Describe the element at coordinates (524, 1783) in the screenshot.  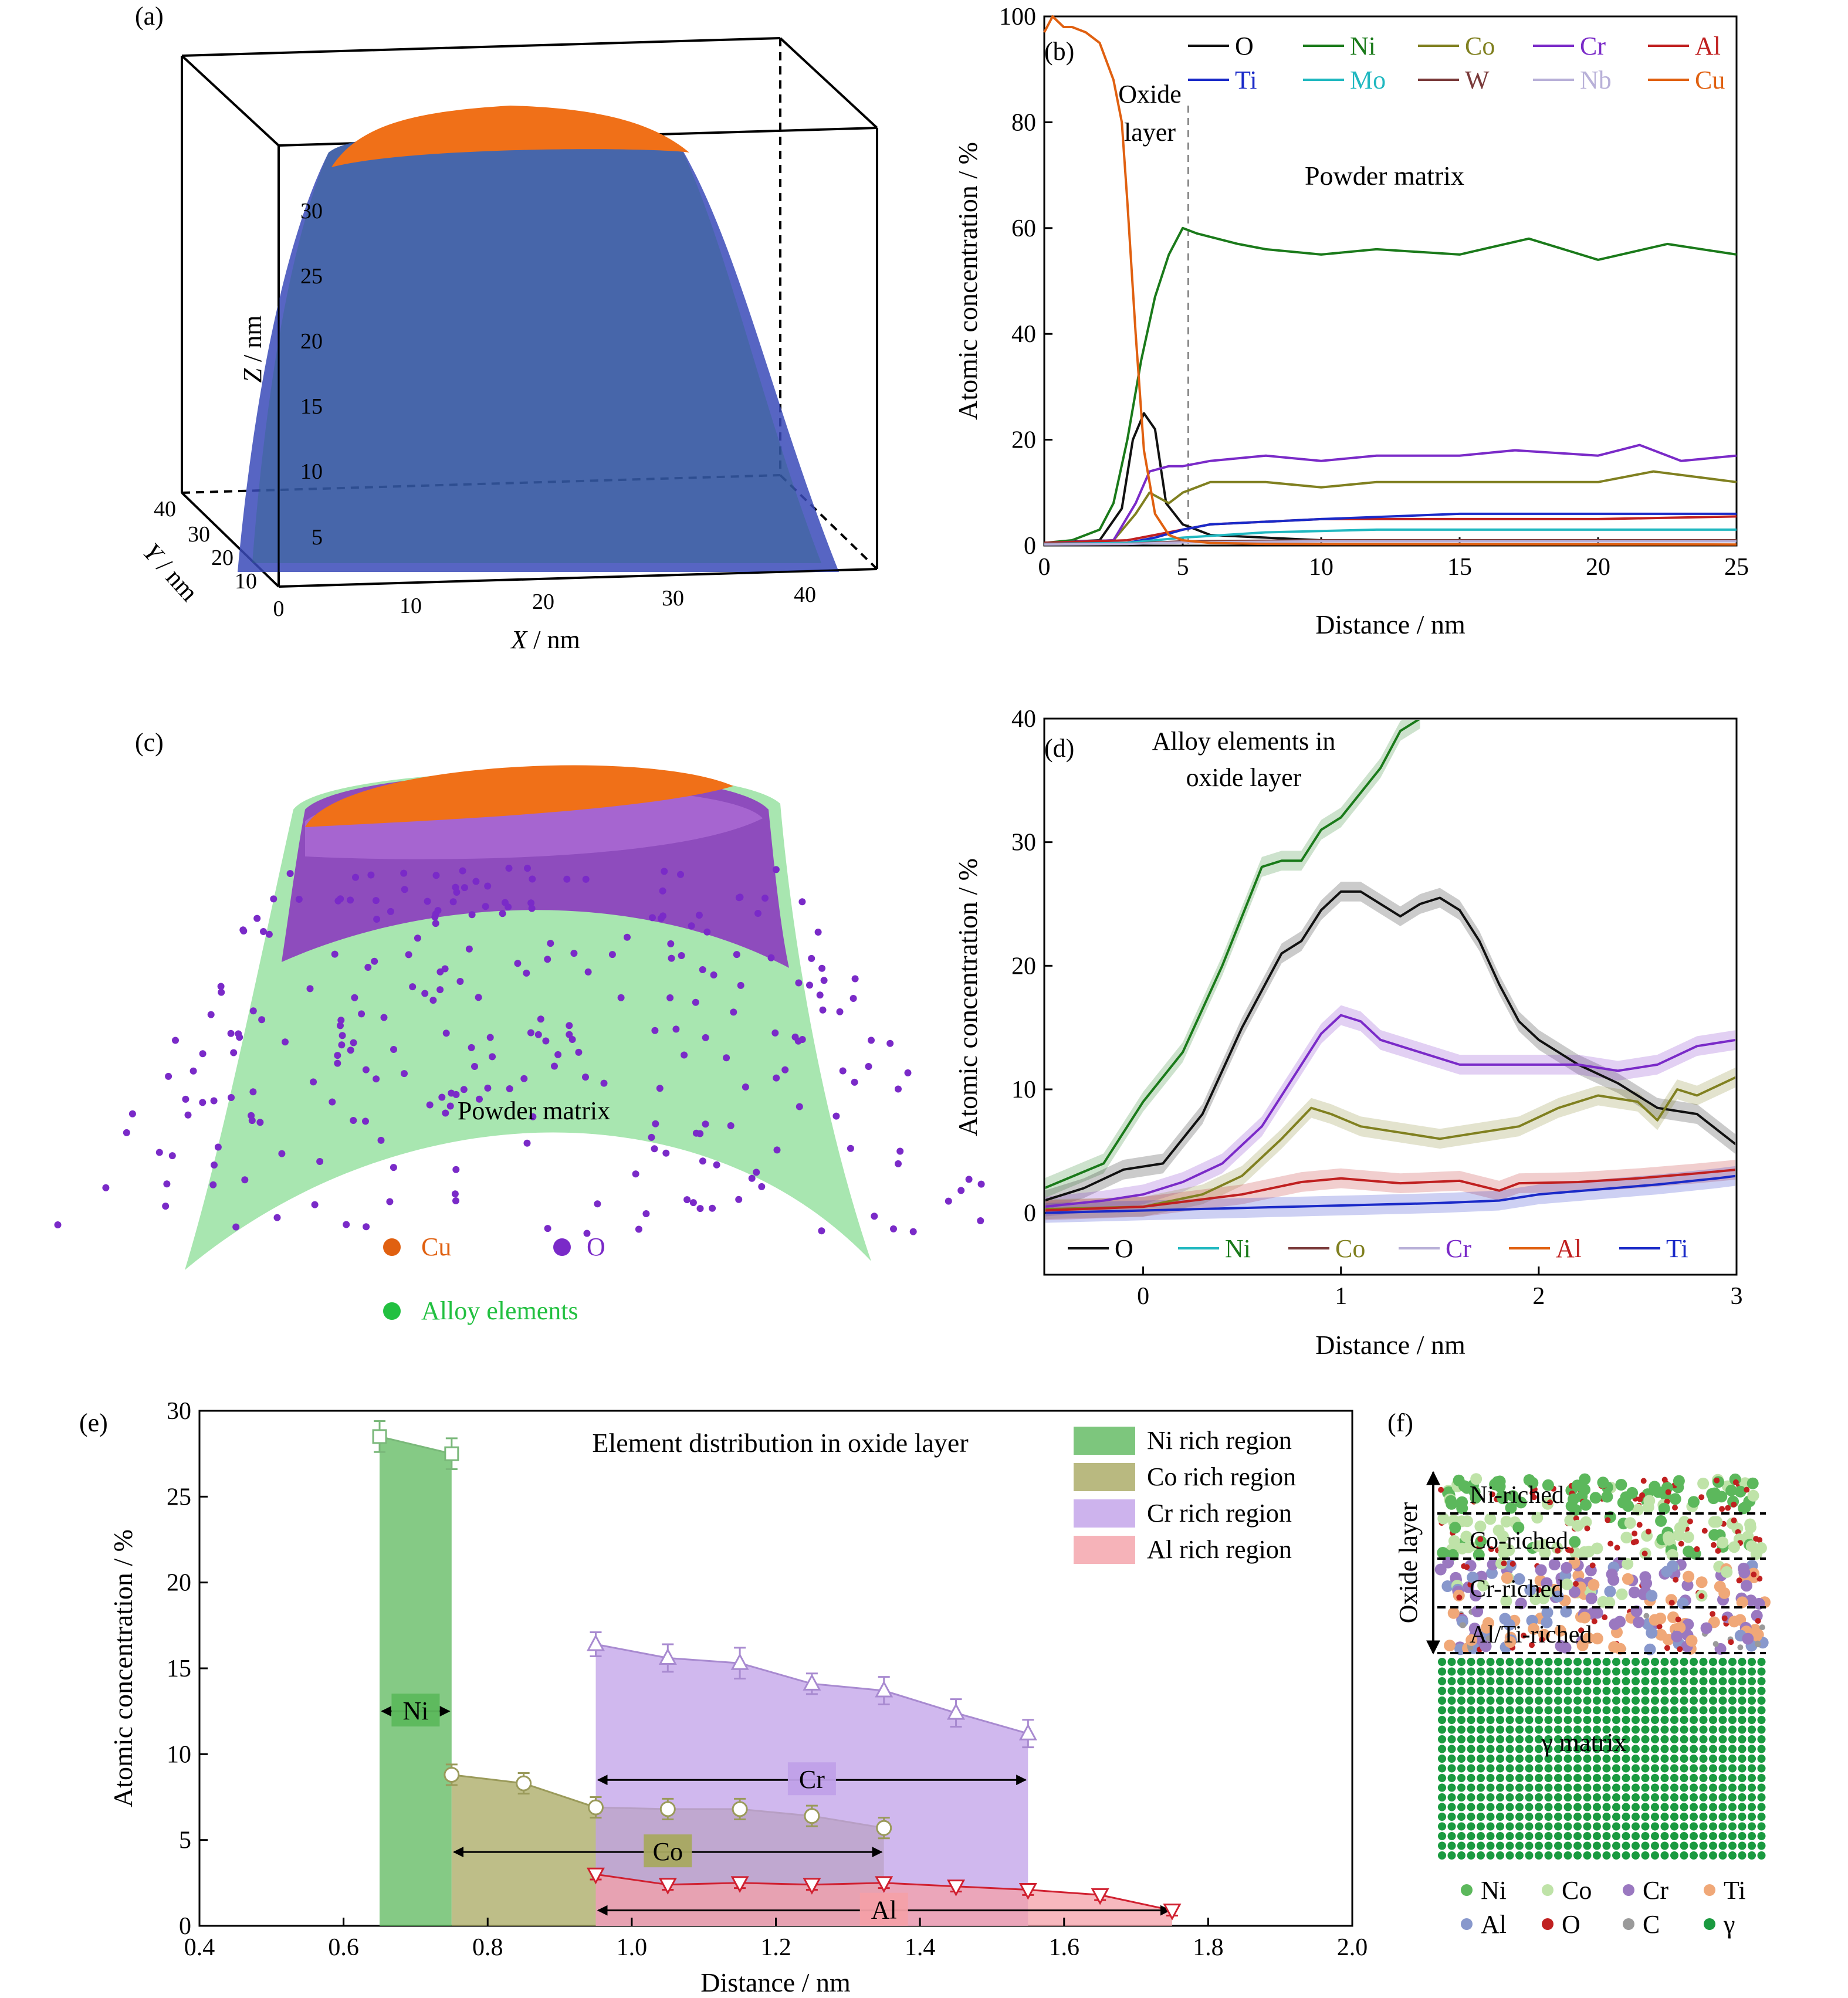
I see `marker-co` at that location.